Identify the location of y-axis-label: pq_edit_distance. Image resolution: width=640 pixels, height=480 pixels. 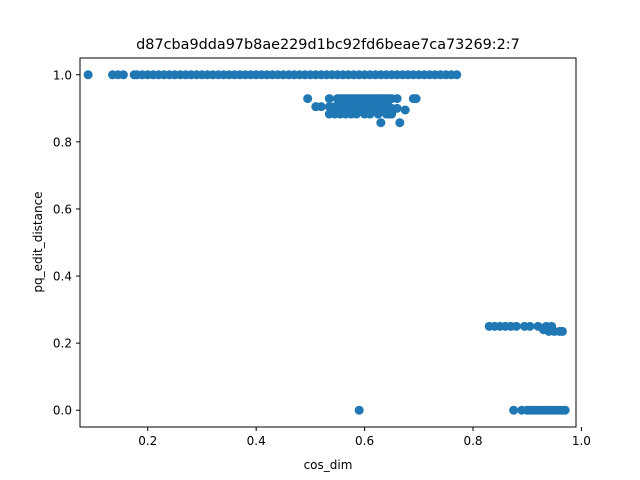
(38, 241).